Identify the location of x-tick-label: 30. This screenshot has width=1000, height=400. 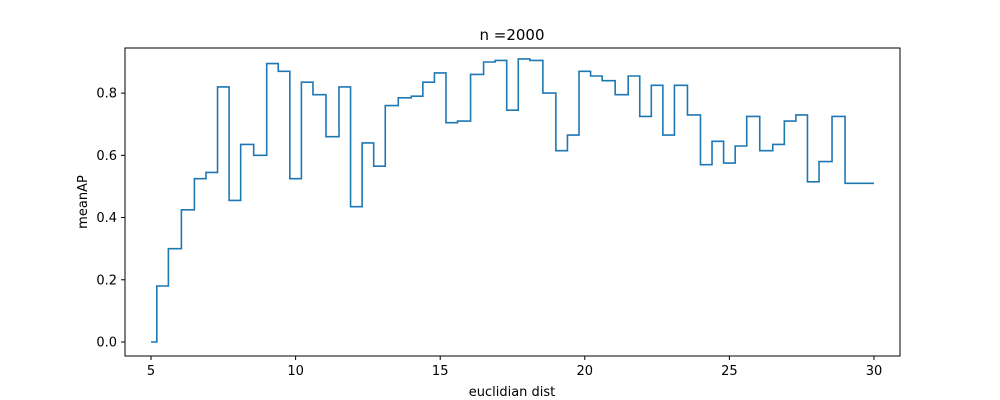
(874, 371).